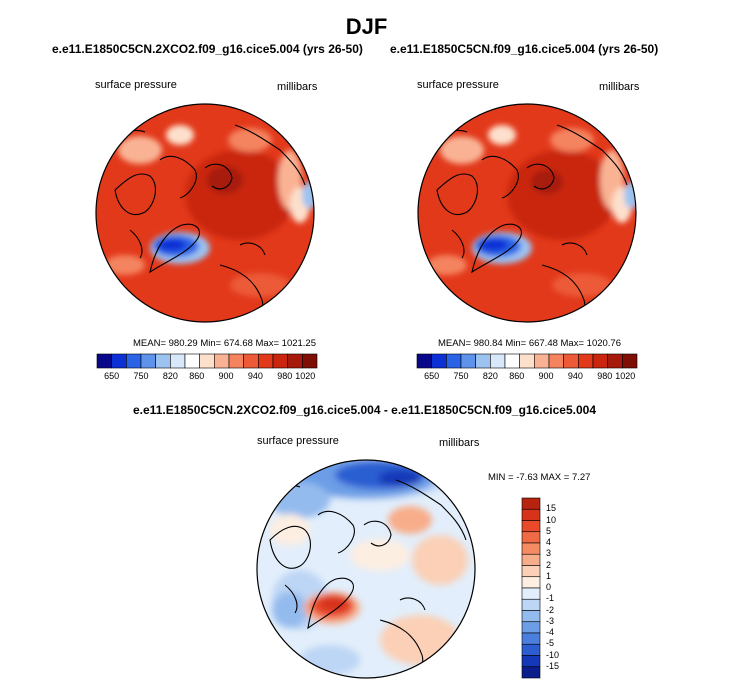 The width and height of the screenshot is (733, 686). I want to click on panel-1-colorbar-swatch, so click(310, 361).